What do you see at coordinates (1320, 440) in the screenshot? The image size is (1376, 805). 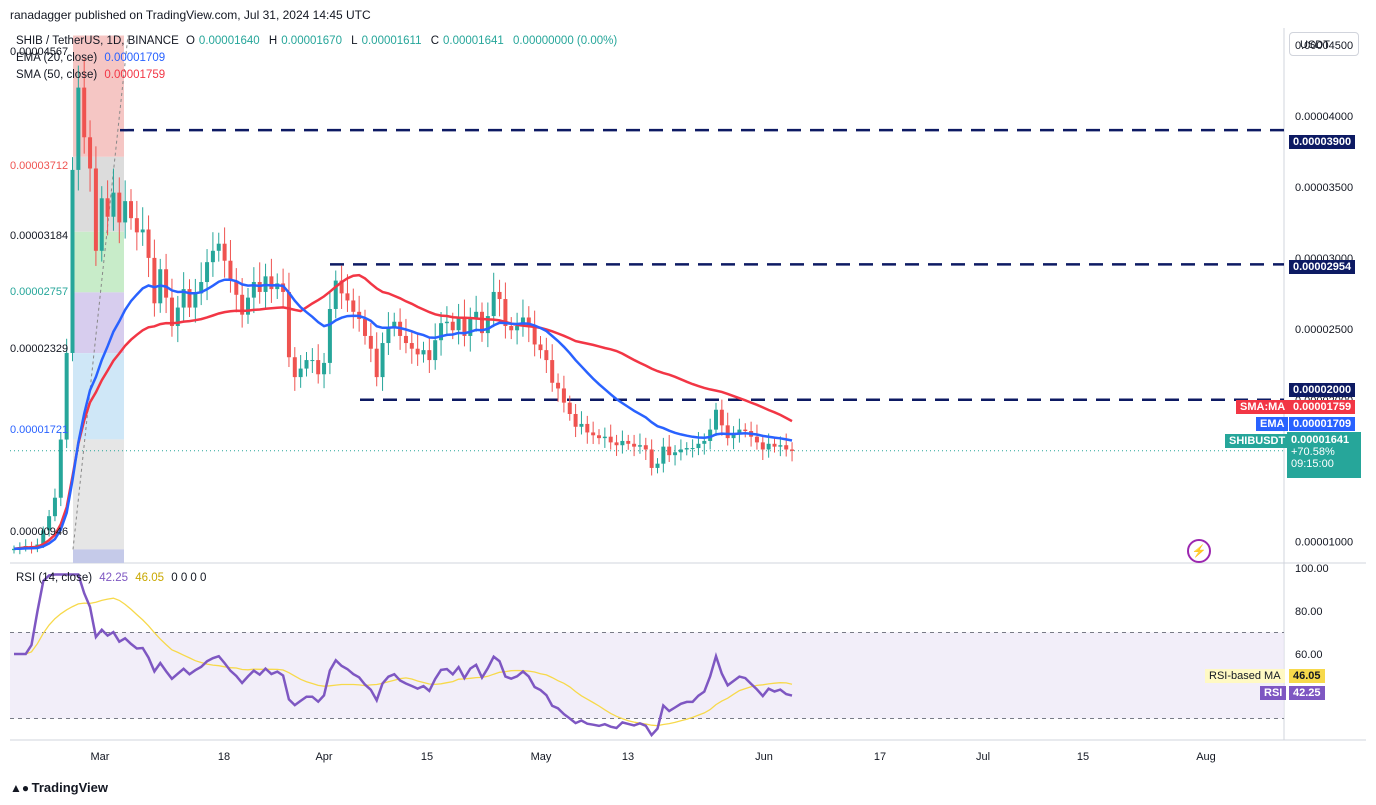 I see `last-price-value: 0.00001641` at bounding box center [1320, 440].